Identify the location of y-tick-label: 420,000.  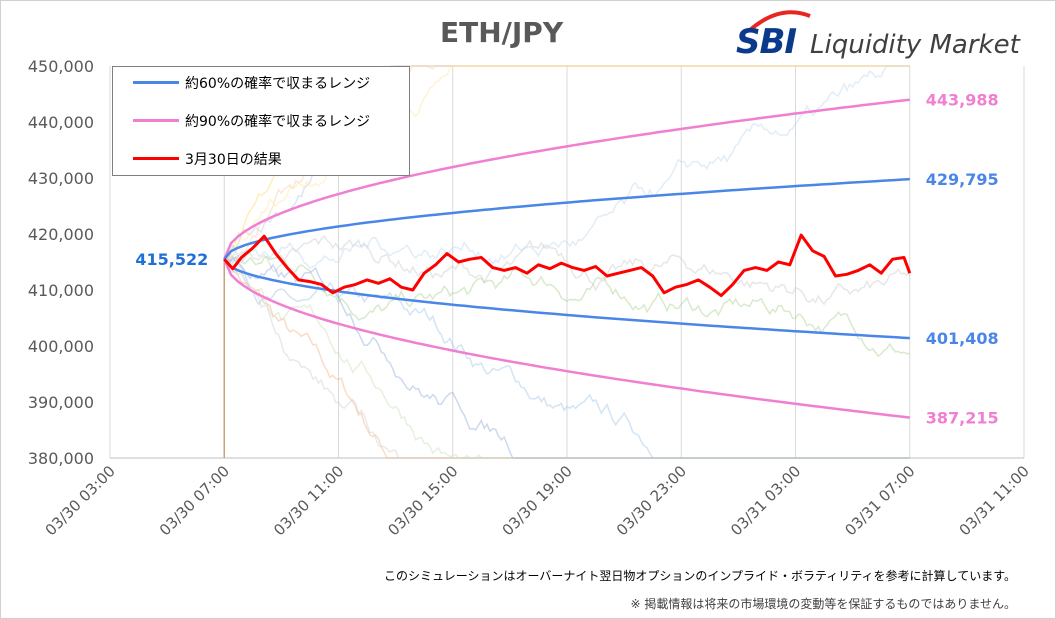
(61, 234).